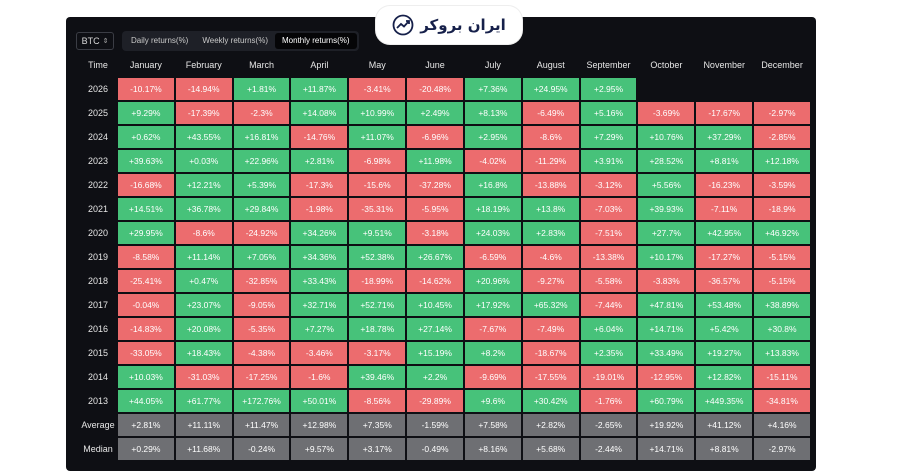 The image size is (900, 471). Describe the element at coordinates (492, 377) in the screenshot. I see `return-cell: -9.69%` at that location.